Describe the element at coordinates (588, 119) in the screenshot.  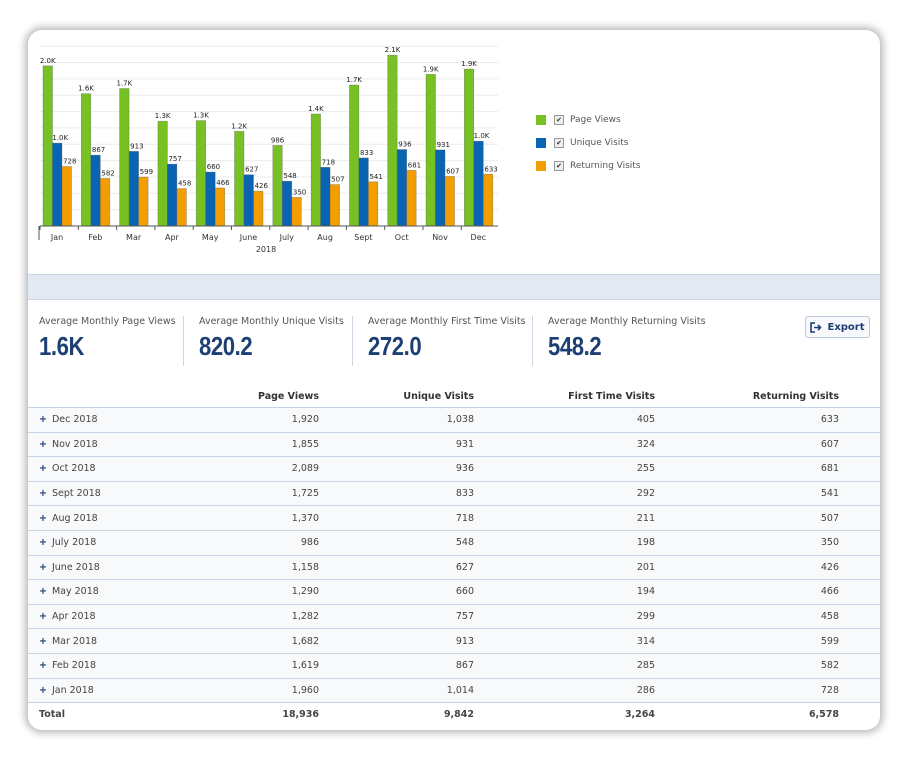
I see `legend-item: ✔ Page Views` at that location.